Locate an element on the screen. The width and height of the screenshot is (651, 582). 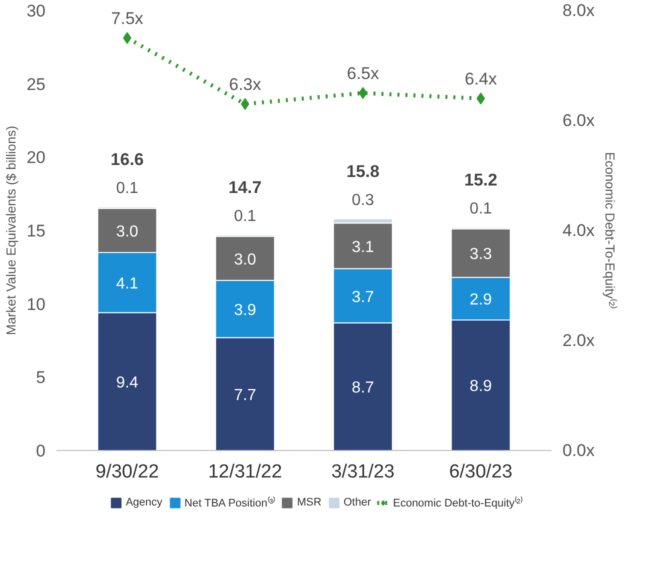
data-label: 3.7 is located at coordinates (363, 297).